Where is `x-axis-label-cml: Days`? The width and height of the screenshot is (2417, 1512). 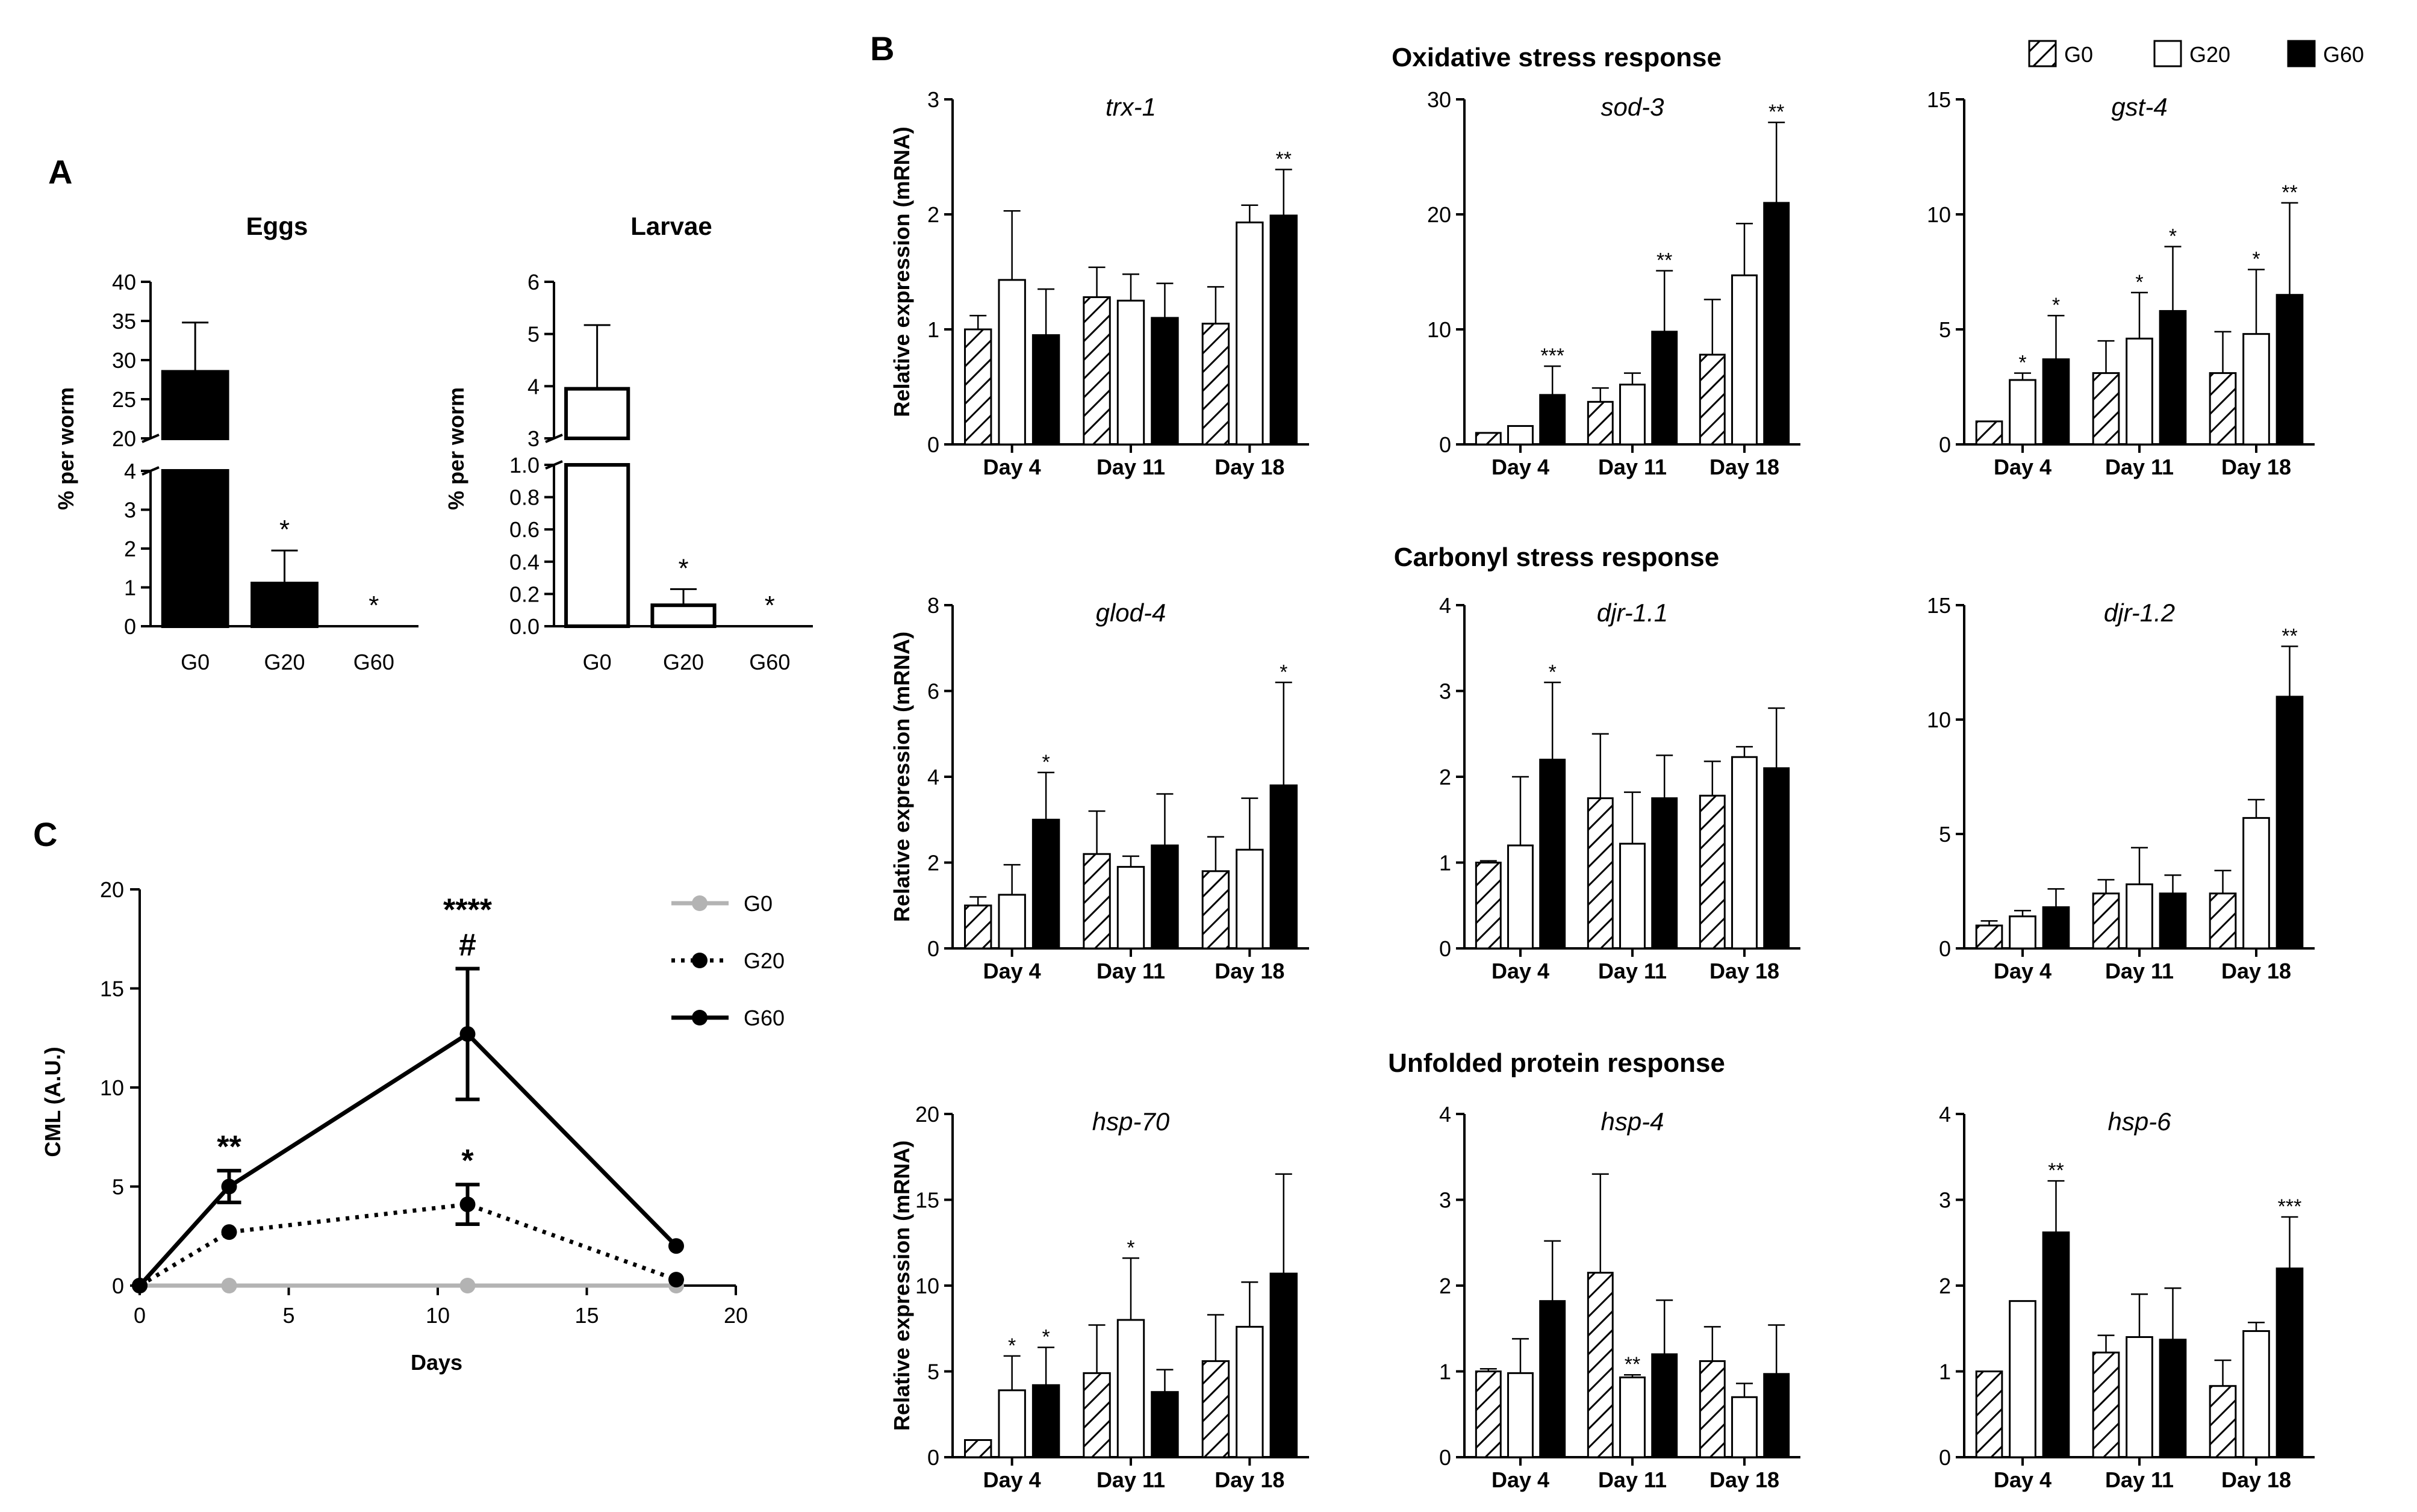
x-axis-label-cml: Days is located at coordinates (436, 1362).